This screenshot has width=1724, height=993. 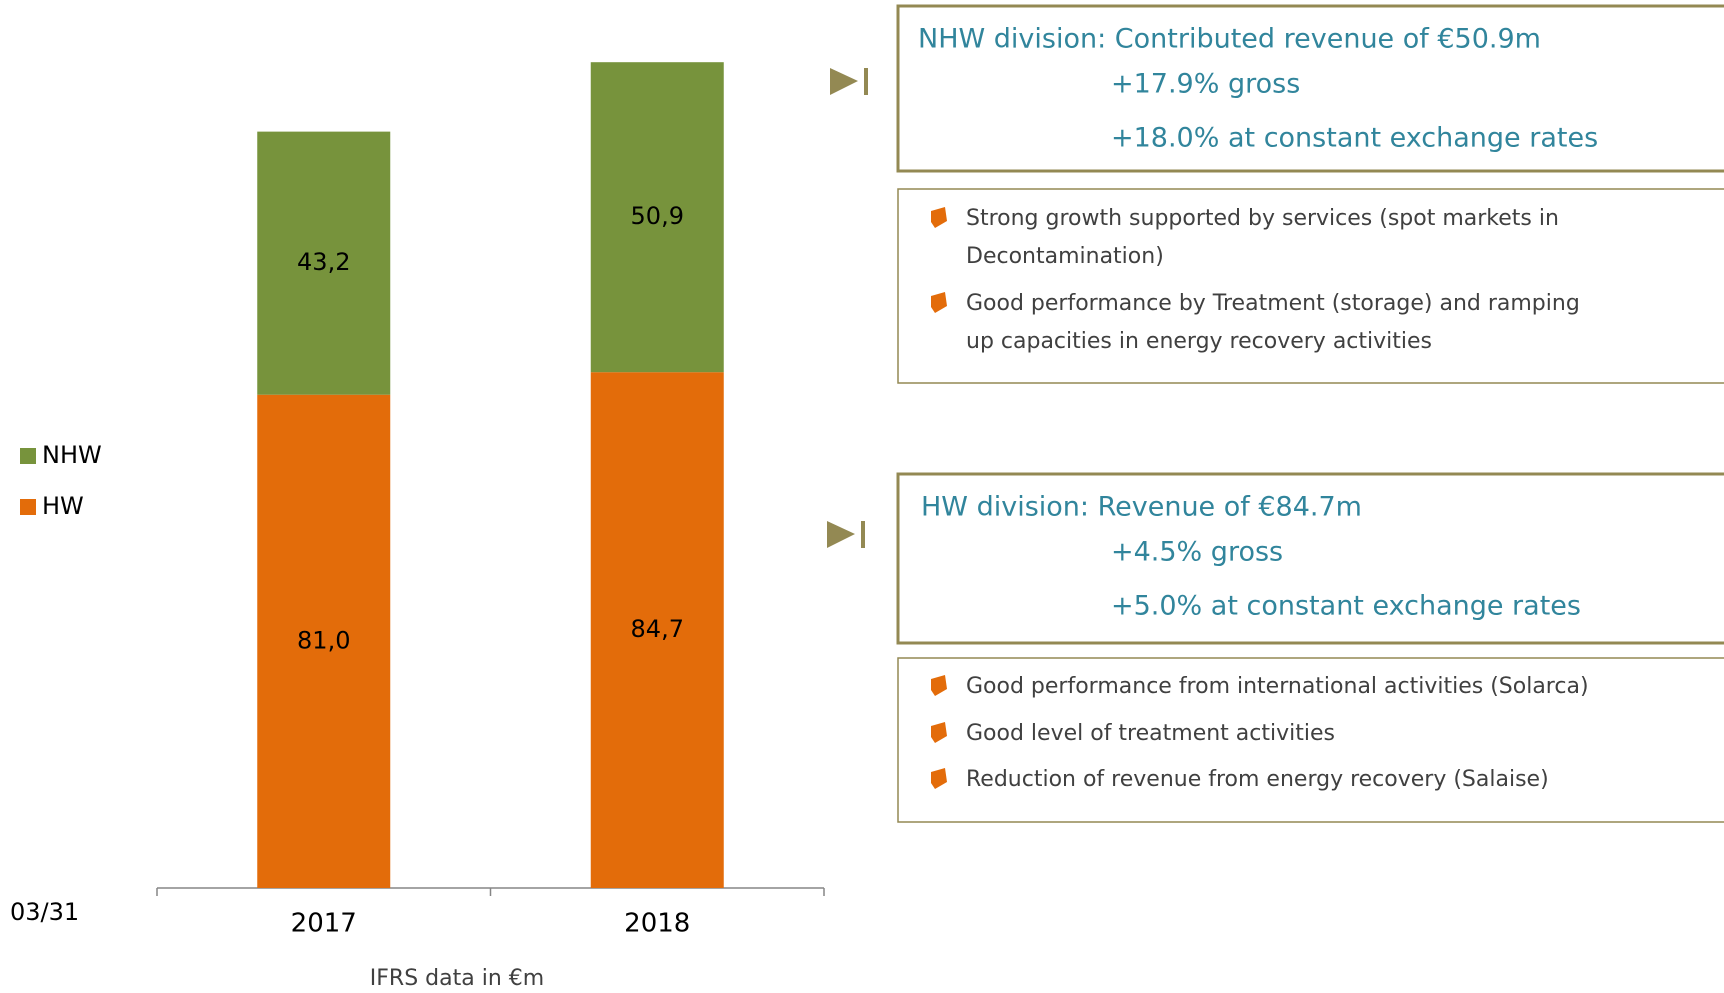 What do you see at coordinates (1150, 733) in the screenshot?
I see `bullet-text: Good level of treatment activities` at bounding box center [1150, 733].